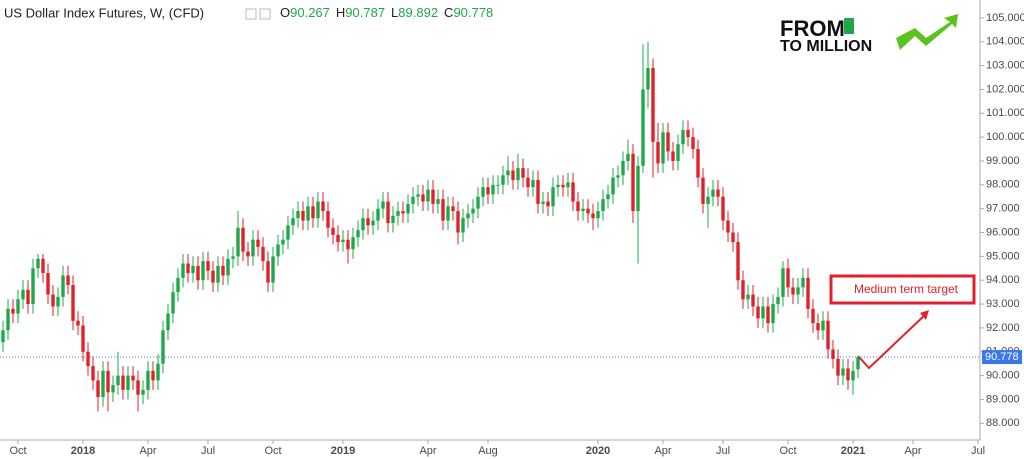 This screenshot has width=1024, height=459. I want to click on y-tick-label: 105.000, so click(1005, 18).